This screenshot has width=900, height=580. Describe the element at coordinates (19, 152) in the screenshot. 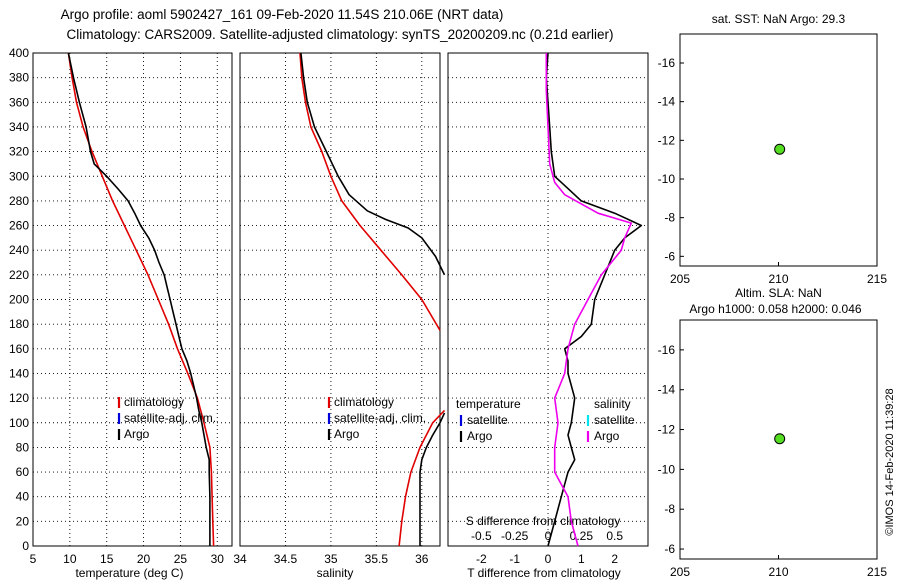

I see `depth-tick-label: 320` at that location.